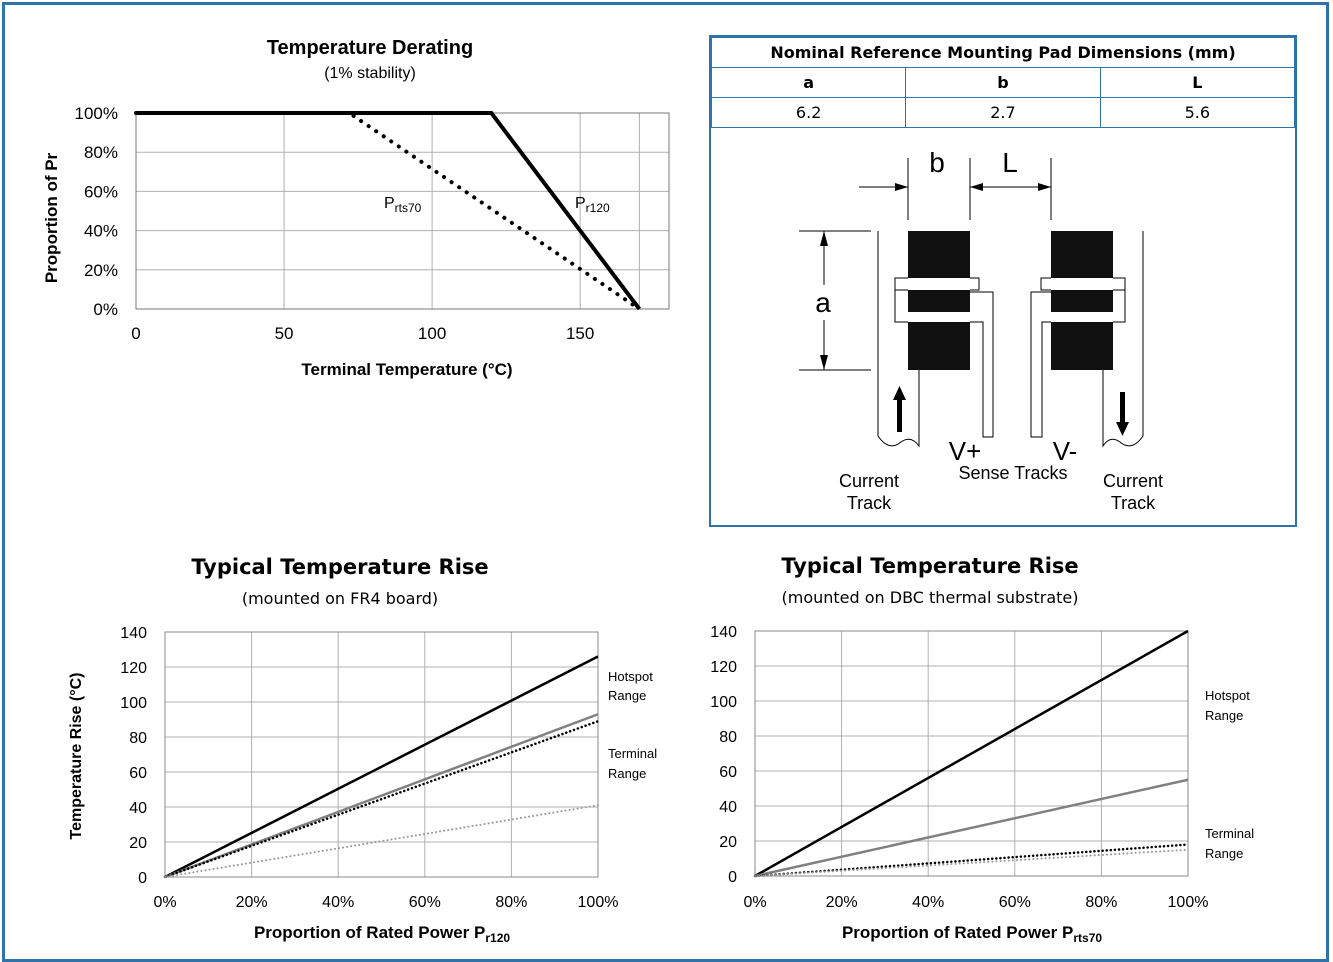 Image resolution: width=1333 pixels, height=962 pixels. I want to click on y-tick-label: 40, so click(728, 807).